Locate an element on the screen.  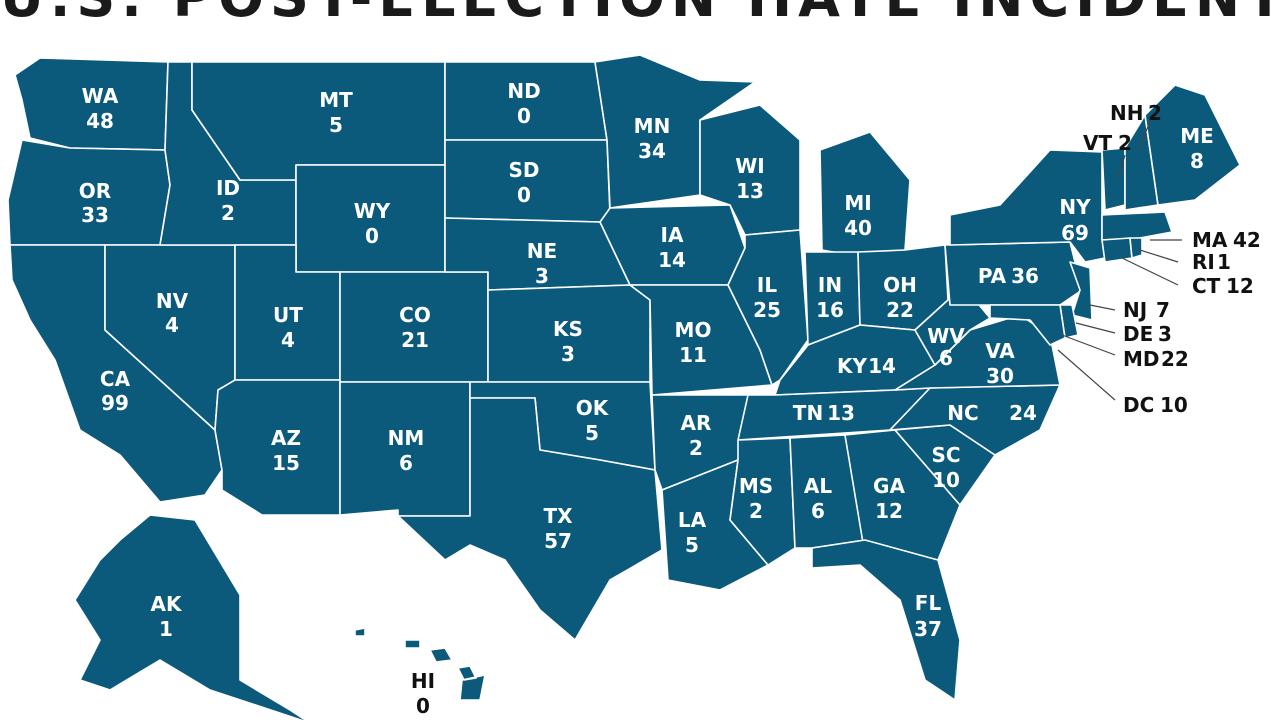
state-AK is located at coordinates (192, 618).